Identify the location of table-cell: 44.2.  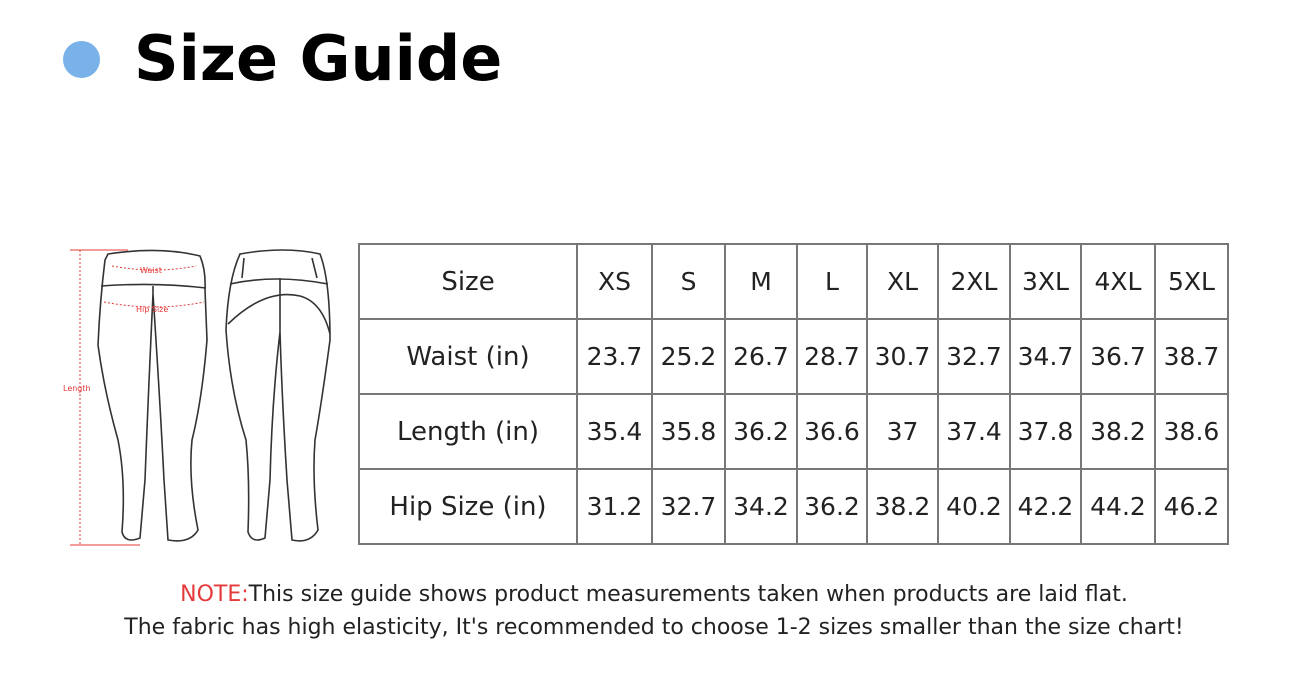
(1118, 506).